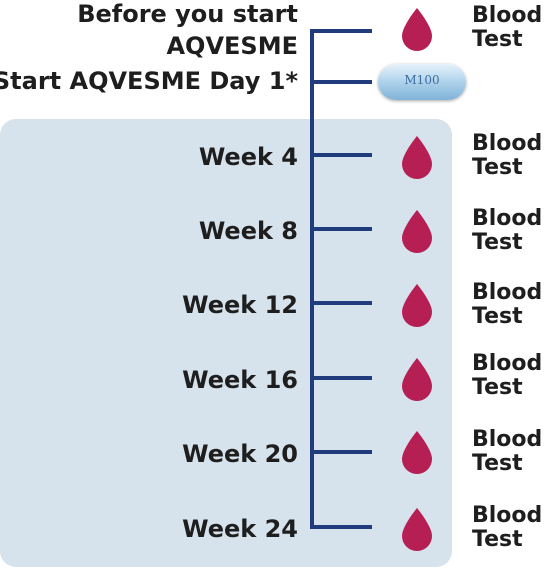  I want to click on step-label-line: Start AQVESME Day 1*, so click(149, 81).